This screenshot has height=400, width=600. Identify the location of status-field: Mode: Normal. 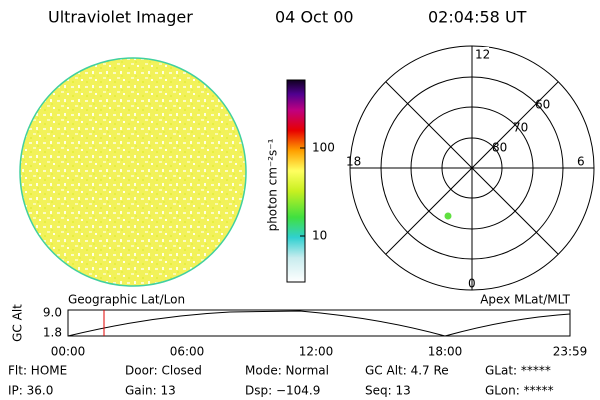
(287, 371).